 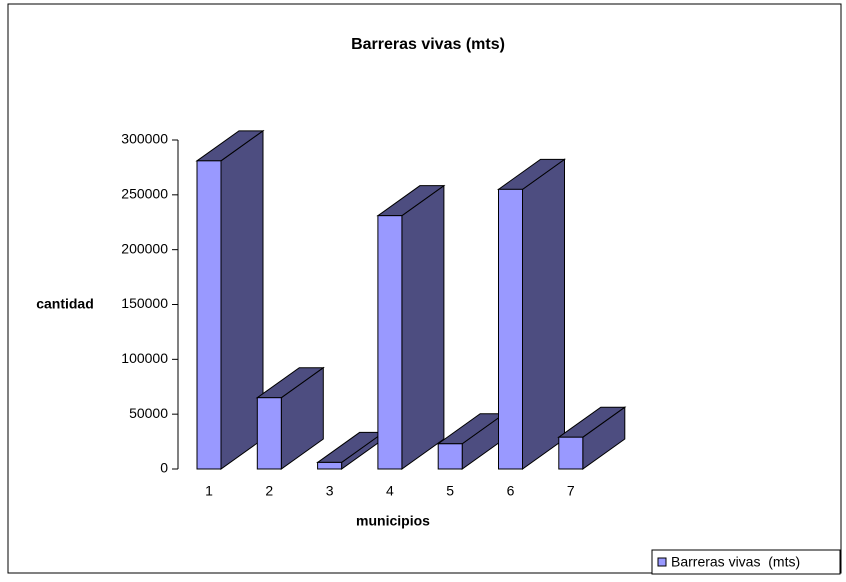 I want to click on legend-swatch, so click(x=662, y=562).